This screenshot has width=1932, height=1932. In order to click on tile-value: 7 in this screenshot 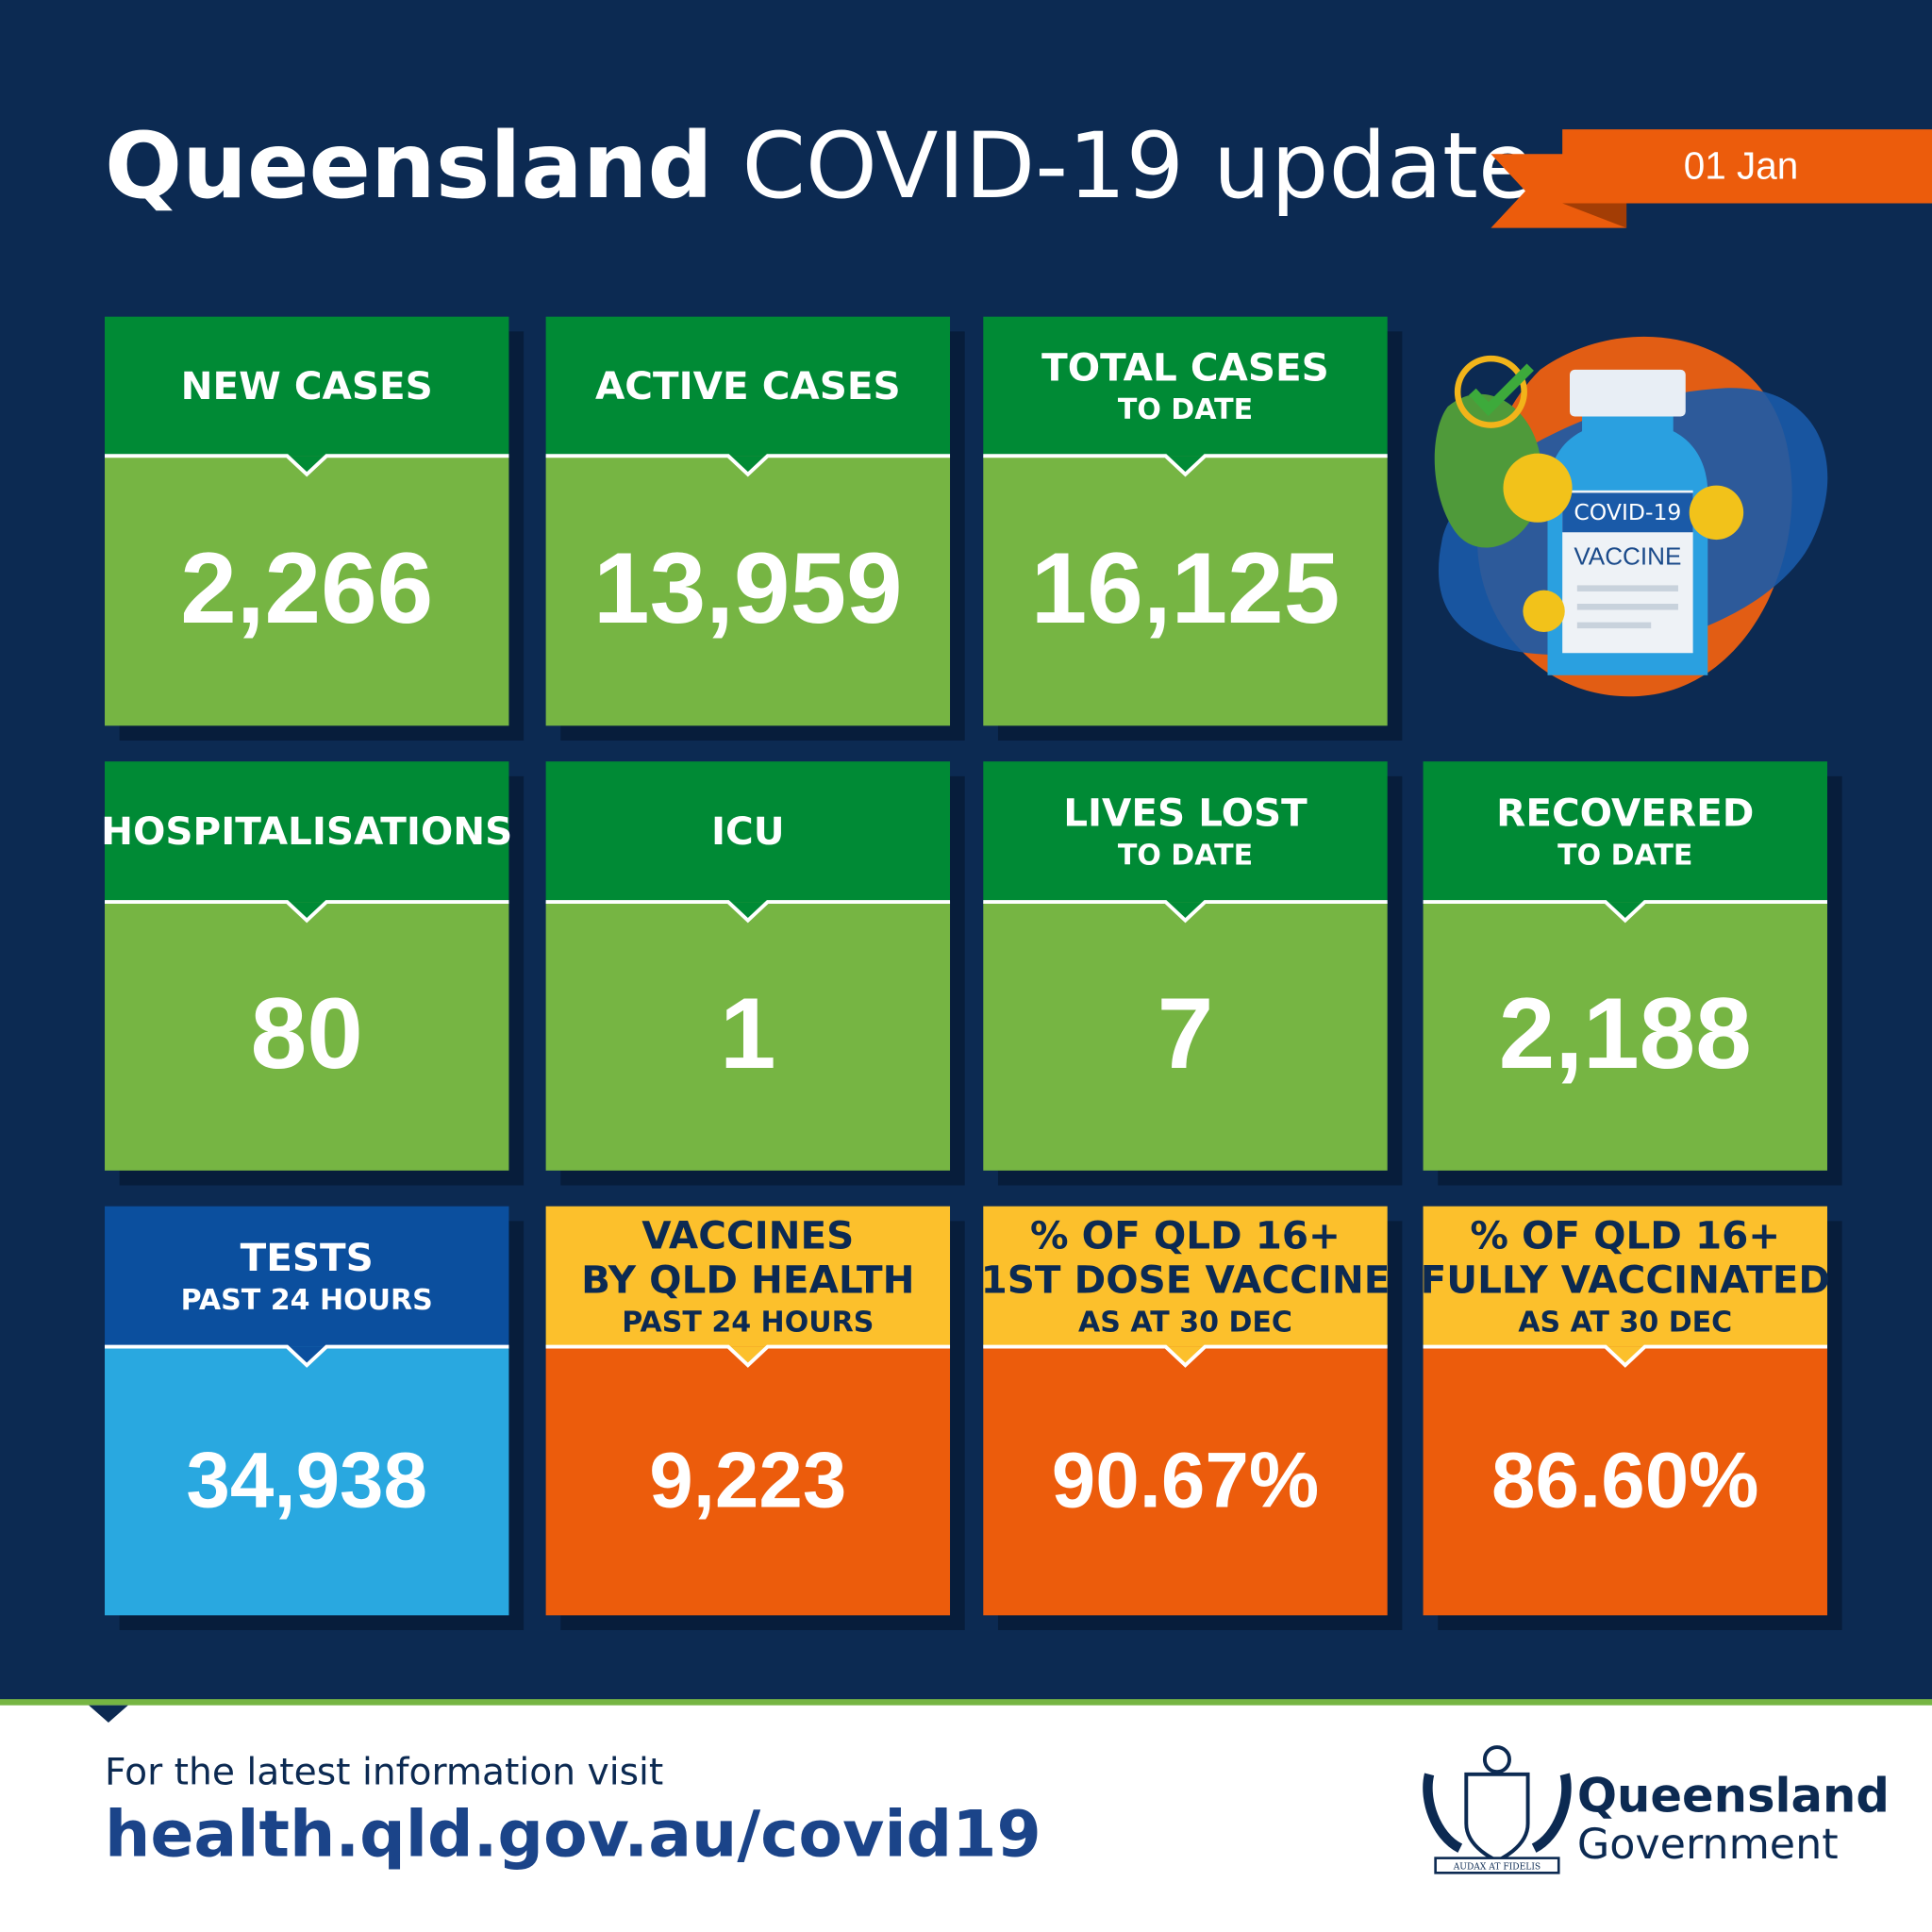, I will do `click(1186, 1033)`.